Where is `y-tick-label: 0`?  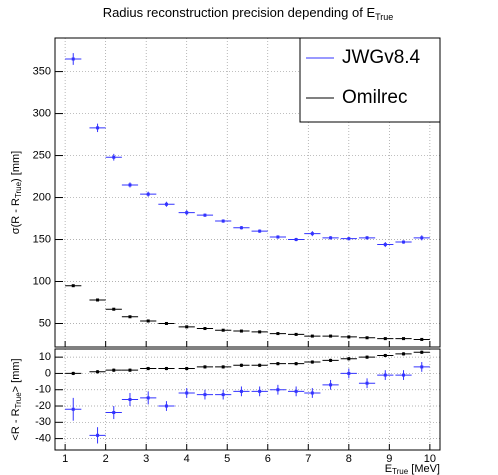 y-tick-label: 0 is located at coordinates (48, 373).